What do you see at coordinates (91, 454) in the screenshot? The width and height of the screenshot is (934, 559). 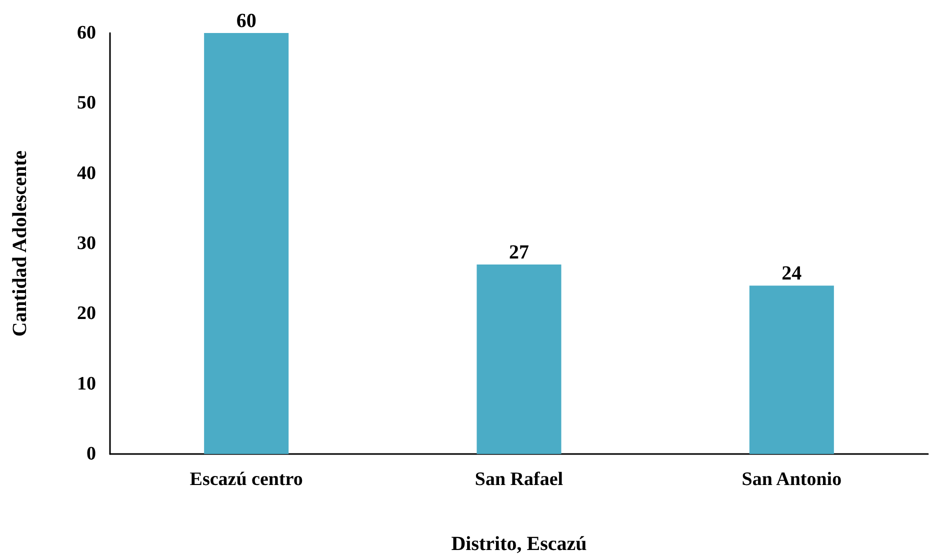 I see `y-tick-label: 0` at bounding box center [91, 454].